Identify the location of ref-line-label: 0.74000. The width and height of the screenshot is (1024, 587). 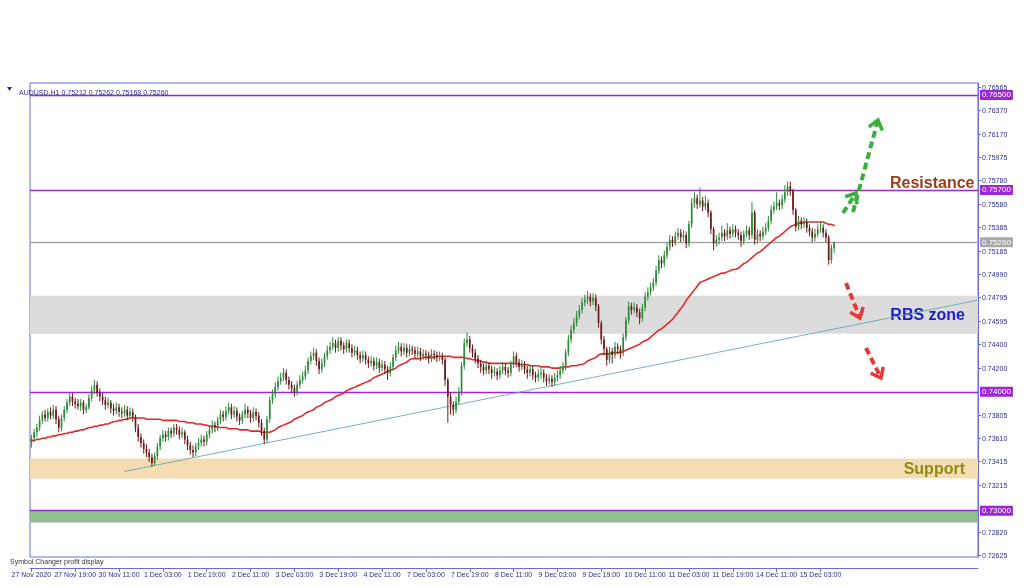
(997, 392).